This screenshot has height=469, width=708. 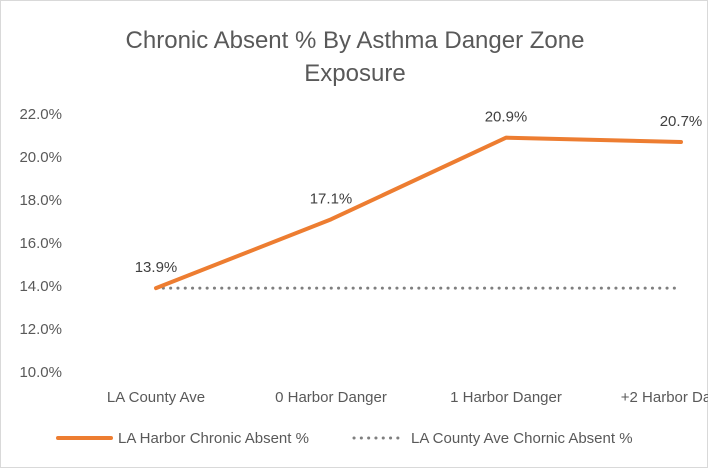 I want to click on legend-label-1: LA Harbor Chronic Absent %, so click(x=213, y=438).